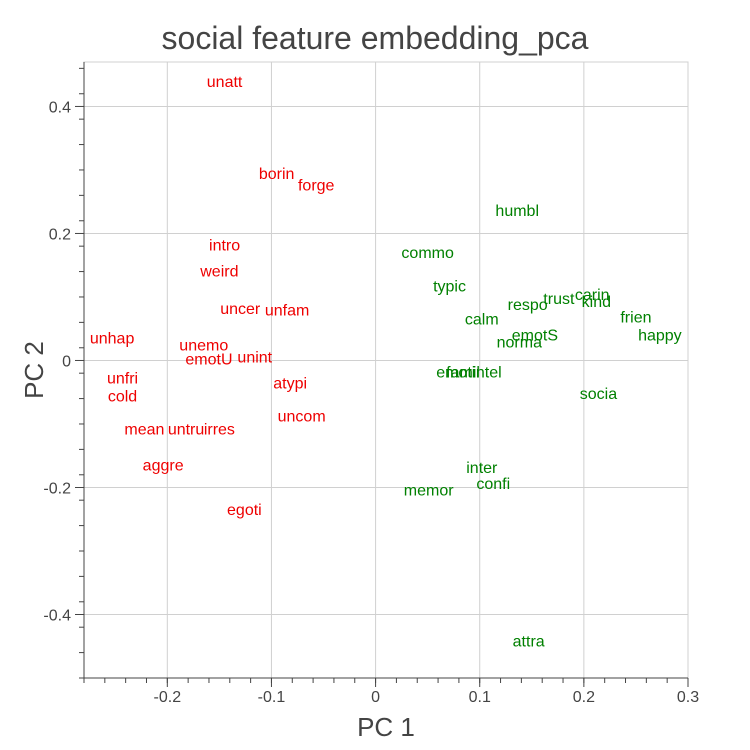  What do you see at coordinates (635, 318) in the screenshot?
I see `point-label-frien: frien` at bounding box center [635, 318].